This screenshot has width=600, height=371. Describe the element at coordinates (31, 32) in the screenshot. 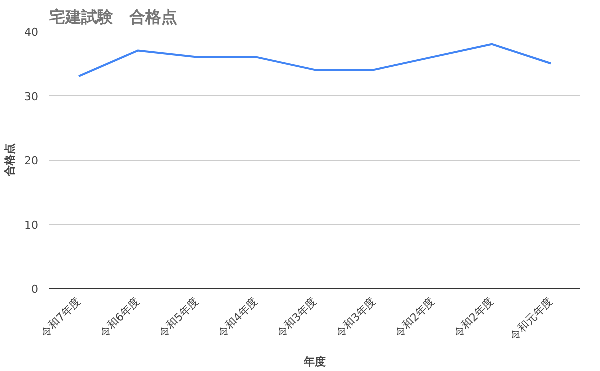

I see `y-tick-label: 40` at that location.